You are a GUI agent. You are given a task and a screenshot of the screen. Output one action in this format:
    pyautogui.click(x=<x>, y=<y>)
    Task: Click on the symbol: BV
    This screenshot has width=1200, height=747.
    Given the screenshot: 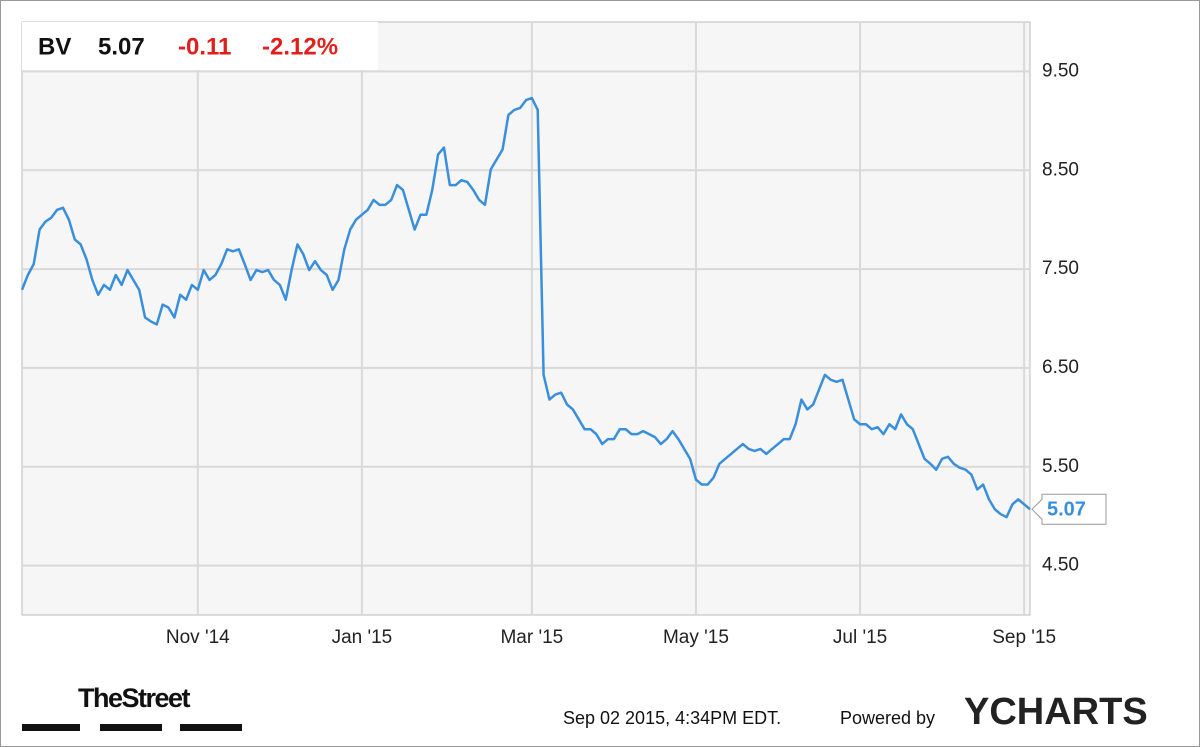 What is the action you would take?
    pyautogui.click(x=54, y=46)
    